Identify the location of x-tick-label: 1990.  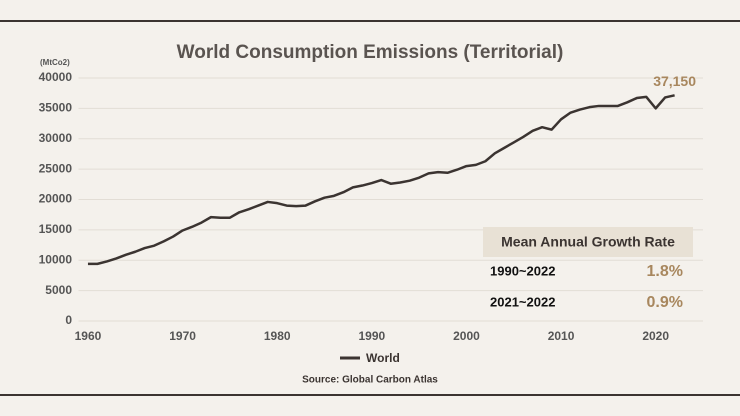
(371, 336).